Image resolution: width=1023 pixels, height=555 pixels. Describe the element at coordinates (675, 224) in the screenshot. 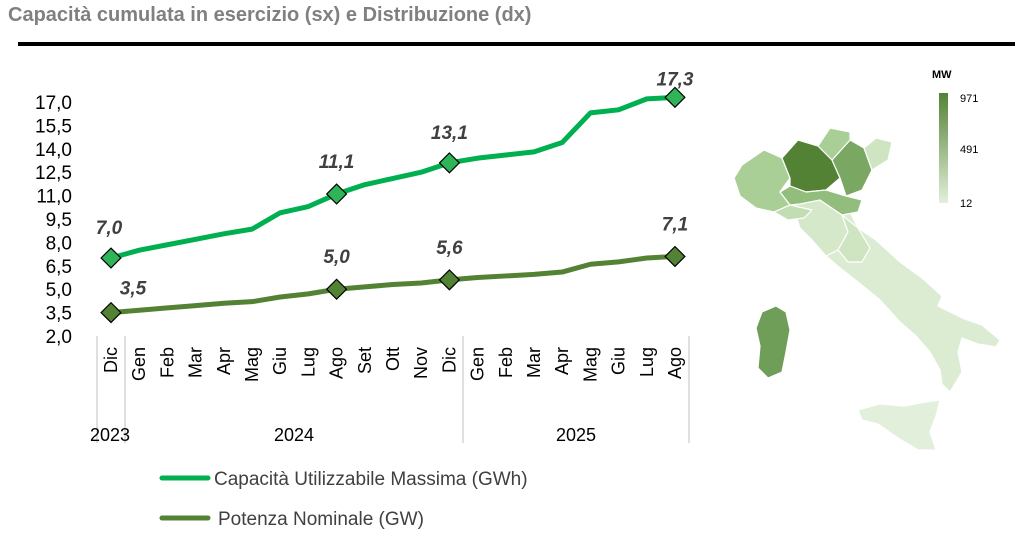

I see `data-label: 7,1` at that location.